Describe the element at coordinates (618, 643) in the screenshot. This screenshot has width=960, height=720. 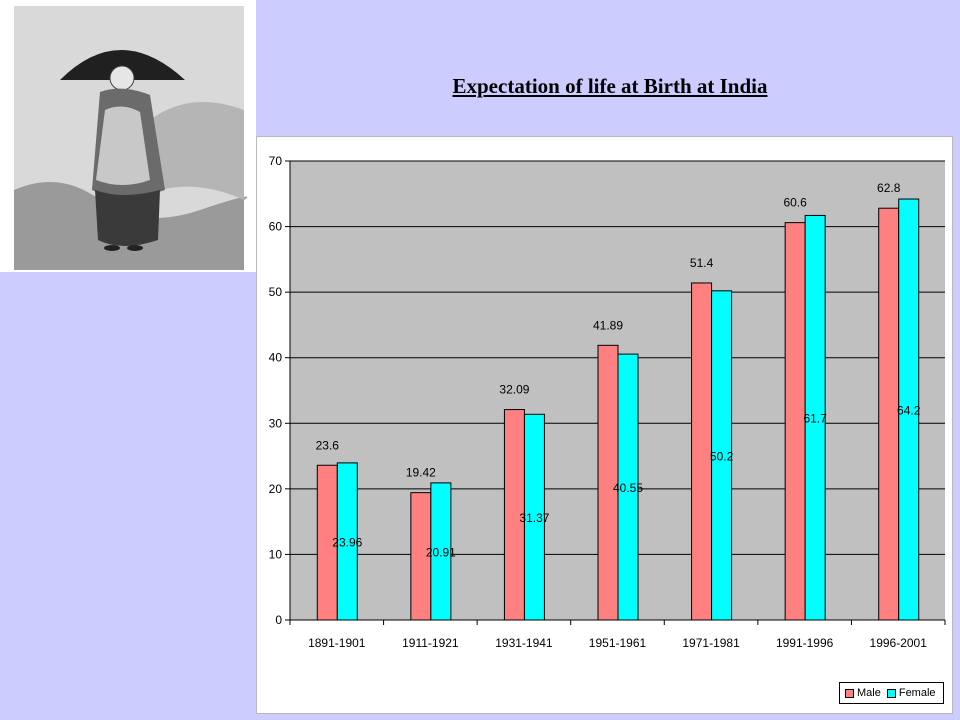
I see `x-tick-label: 1951-1961` at that location.